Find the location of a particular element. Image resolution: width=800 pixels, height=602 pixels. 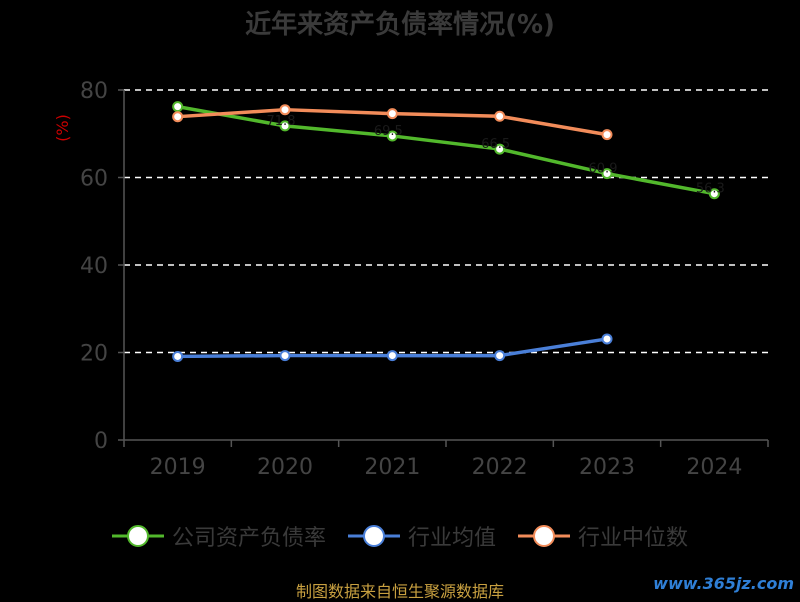

x-tick-label: 2020 is located at coordinates (285, 467).